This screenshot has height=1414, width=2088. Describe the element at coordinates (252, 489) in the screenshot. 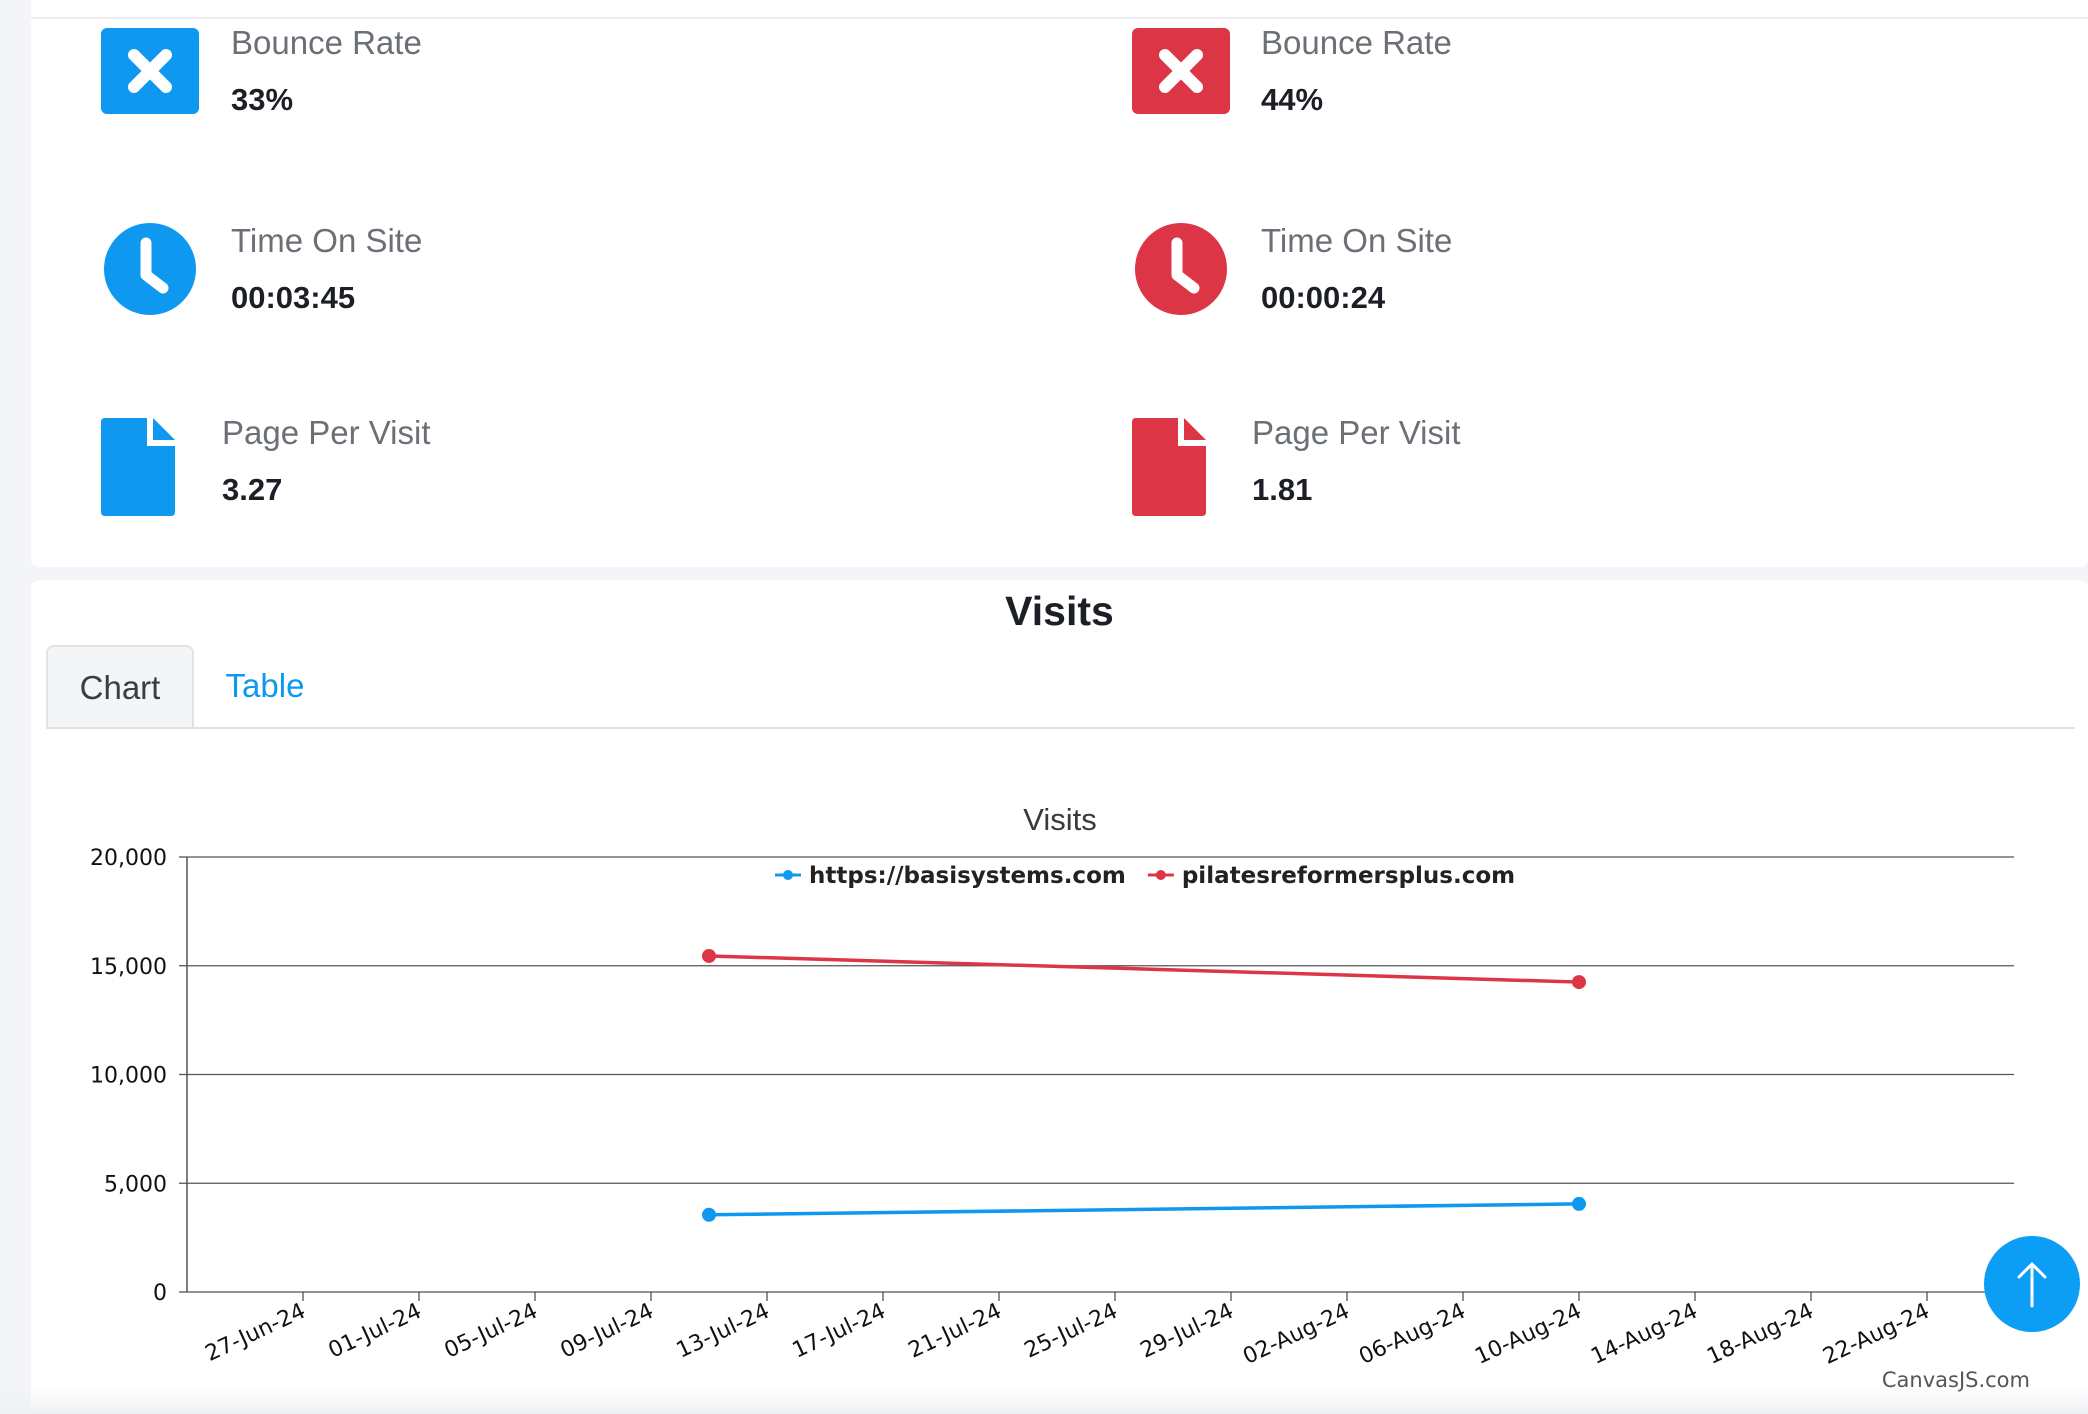

I see `page-per-visit-value: 3.27` at that location.